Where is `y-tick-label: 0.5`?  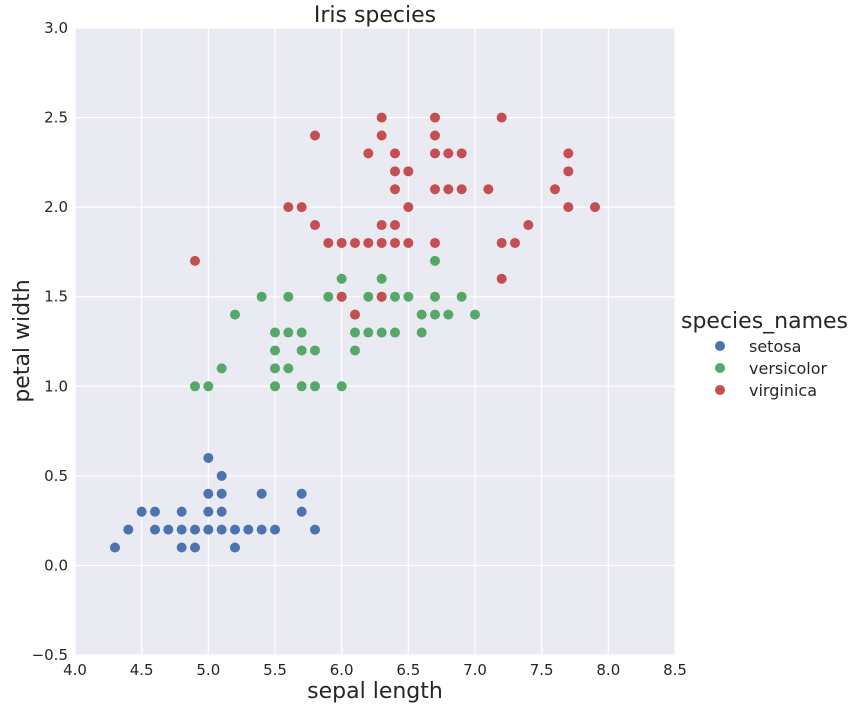
y-tick-label: 0.5 is located at coordinates (56, 476).